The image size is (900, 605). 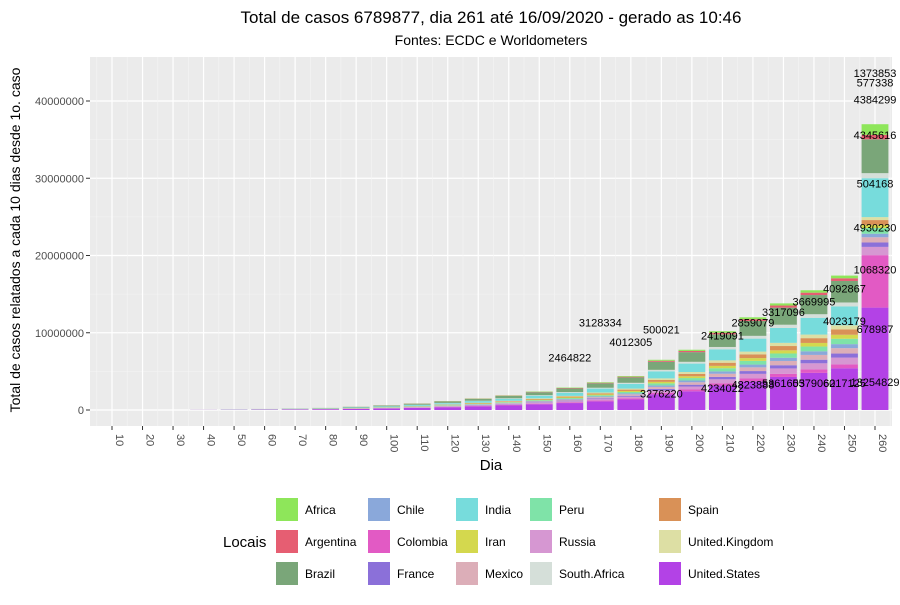 What do you see at coordinates (516, 443) in the screenshot?
I see `x-tick-label: 140` at bounding box center [516, 443].